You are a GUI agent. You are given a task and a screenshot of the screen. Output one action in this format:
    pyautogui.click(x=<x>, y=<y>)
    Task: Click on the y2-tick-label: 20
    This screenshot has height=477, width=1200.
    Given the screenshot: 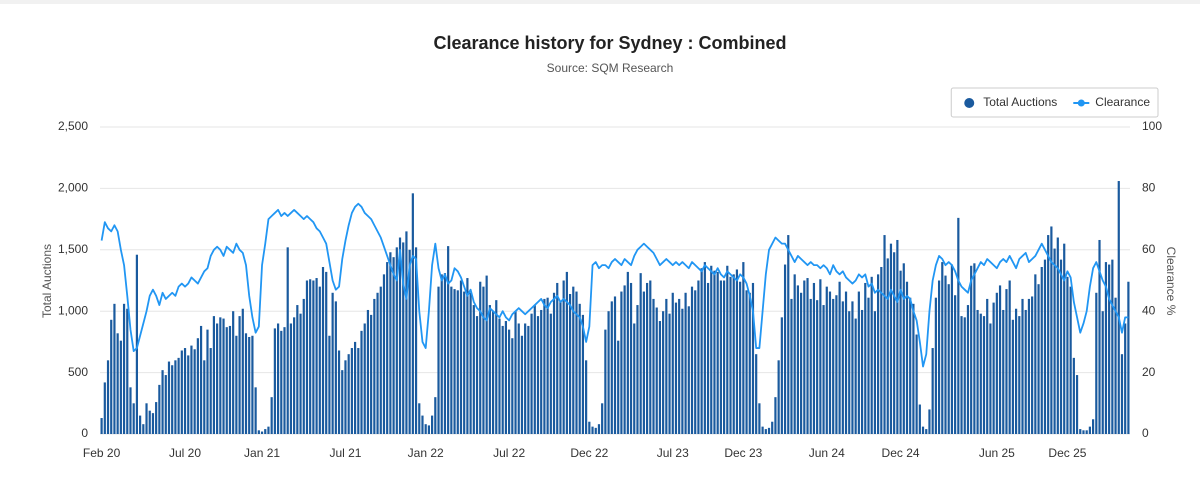 What is the action you would take?
    pyautogui.click(x=1149, y=372)
    